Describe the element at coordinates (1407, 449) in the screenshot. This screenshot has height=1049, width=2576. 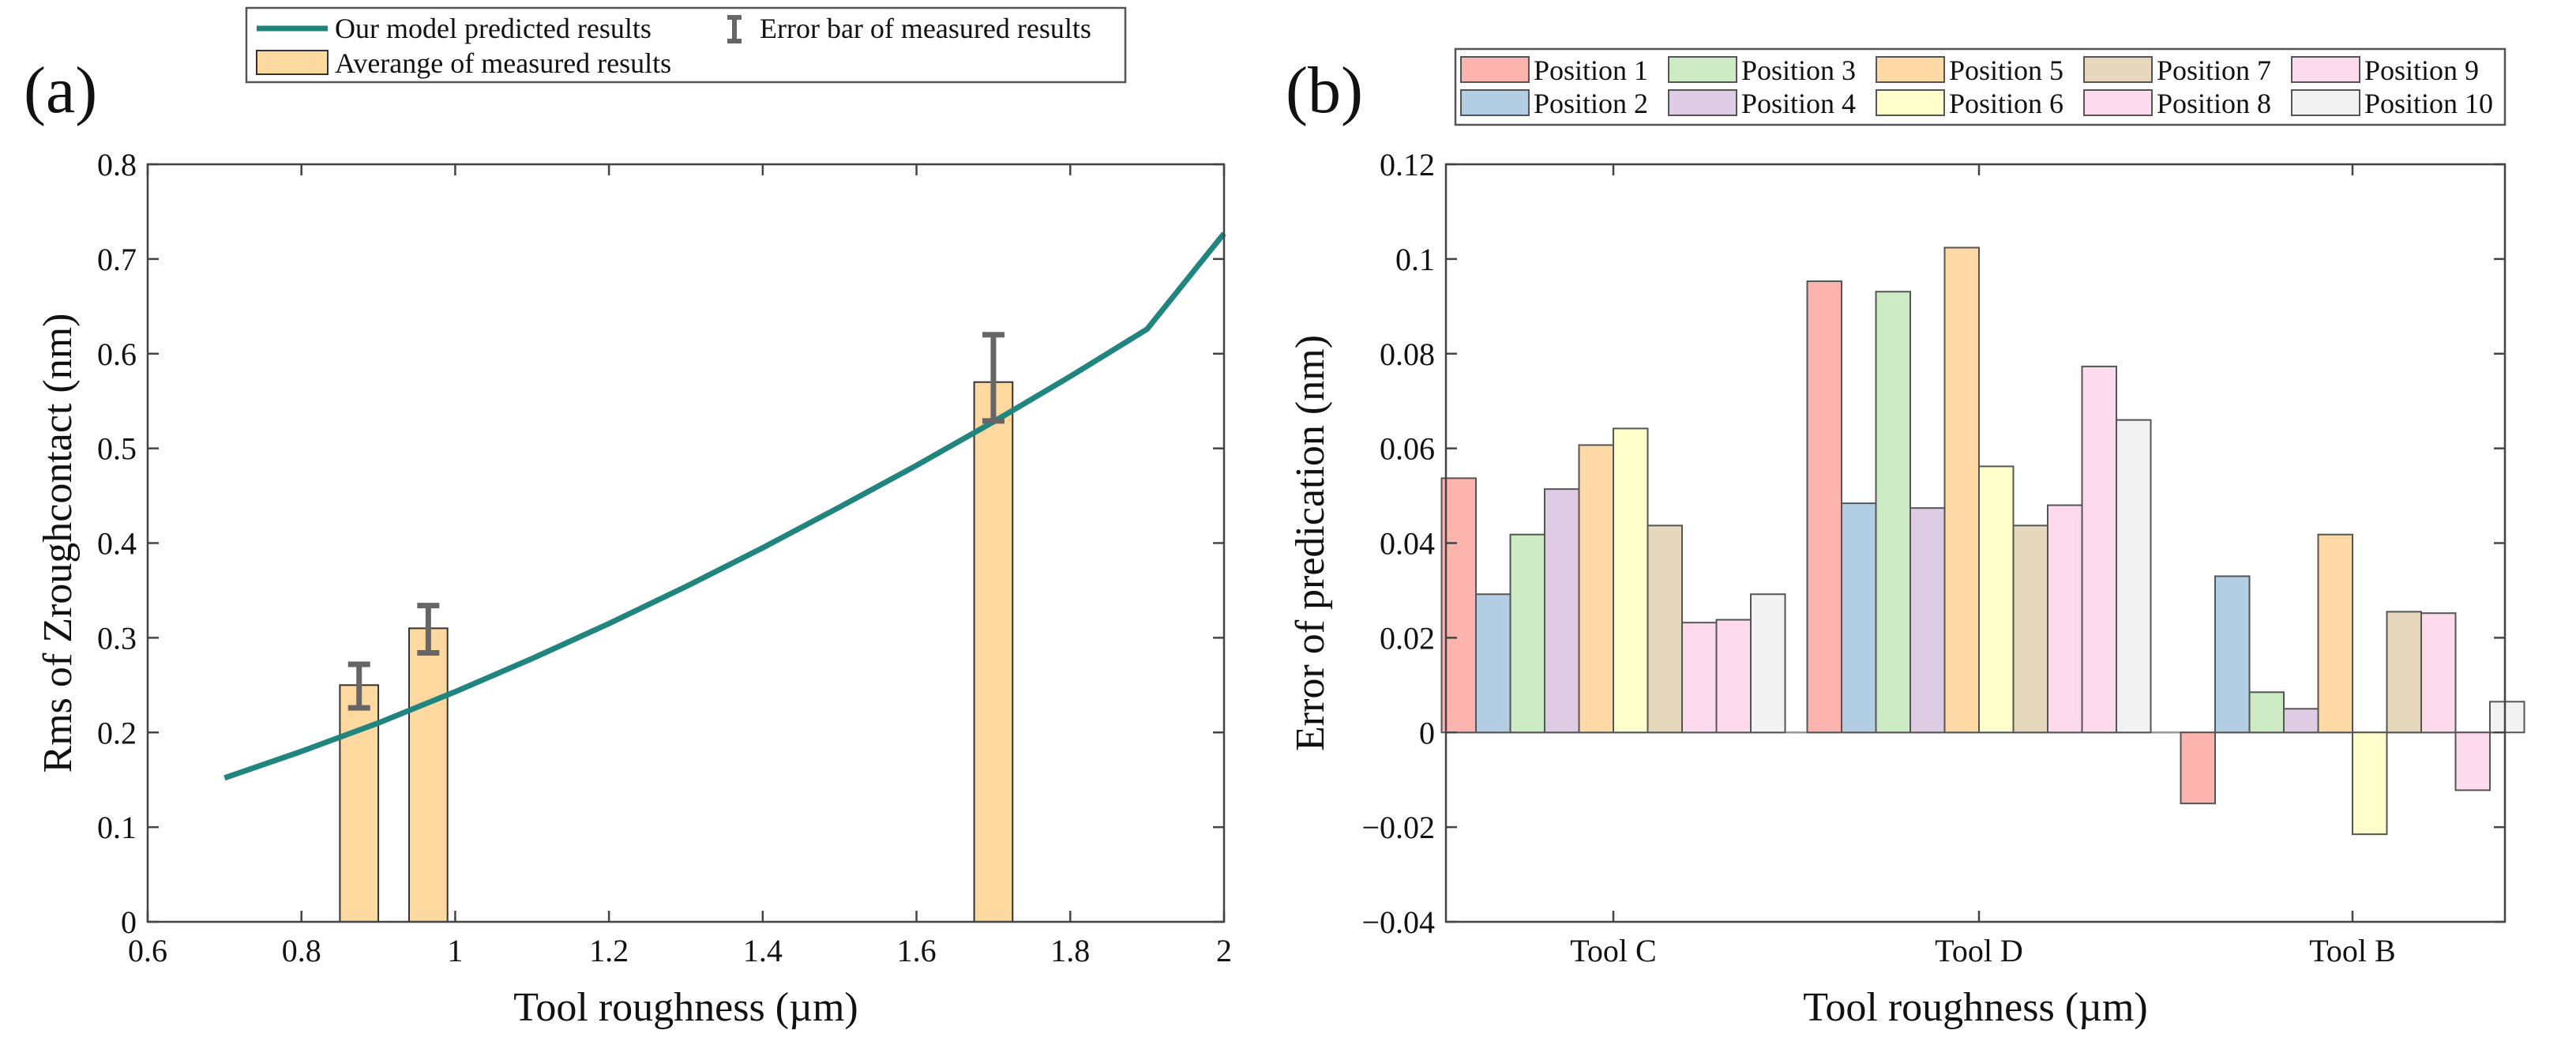
I see `y-tick-label: 0.06` at that location.